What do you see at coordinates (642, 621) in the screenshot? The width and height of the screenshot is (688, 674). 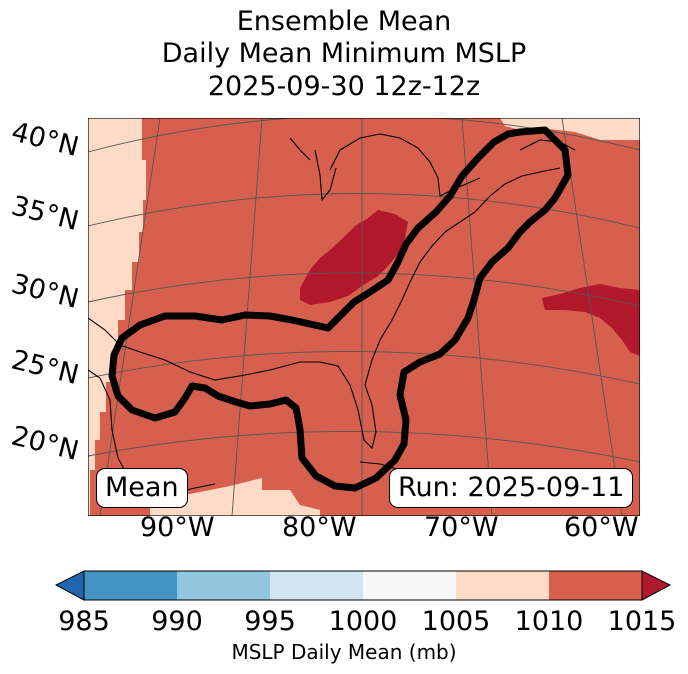 I see `colorbar-tick-1015: 1015` at bounding box center [642, 621].